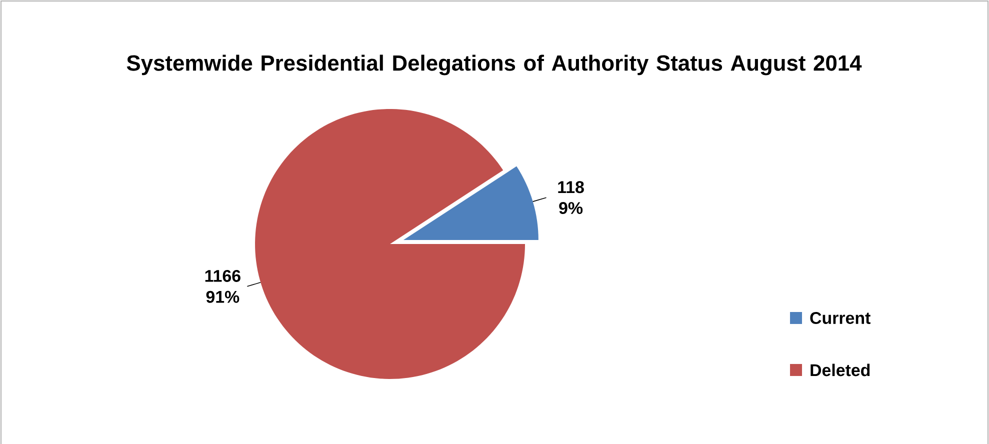 The image size is (989, 444). What do you see at coordinates (494, 65) in the screenshot?
I see `chart-title: Systemwide Presidential Delegations of Authority Status August 2014` at bounding box center [494, 65].